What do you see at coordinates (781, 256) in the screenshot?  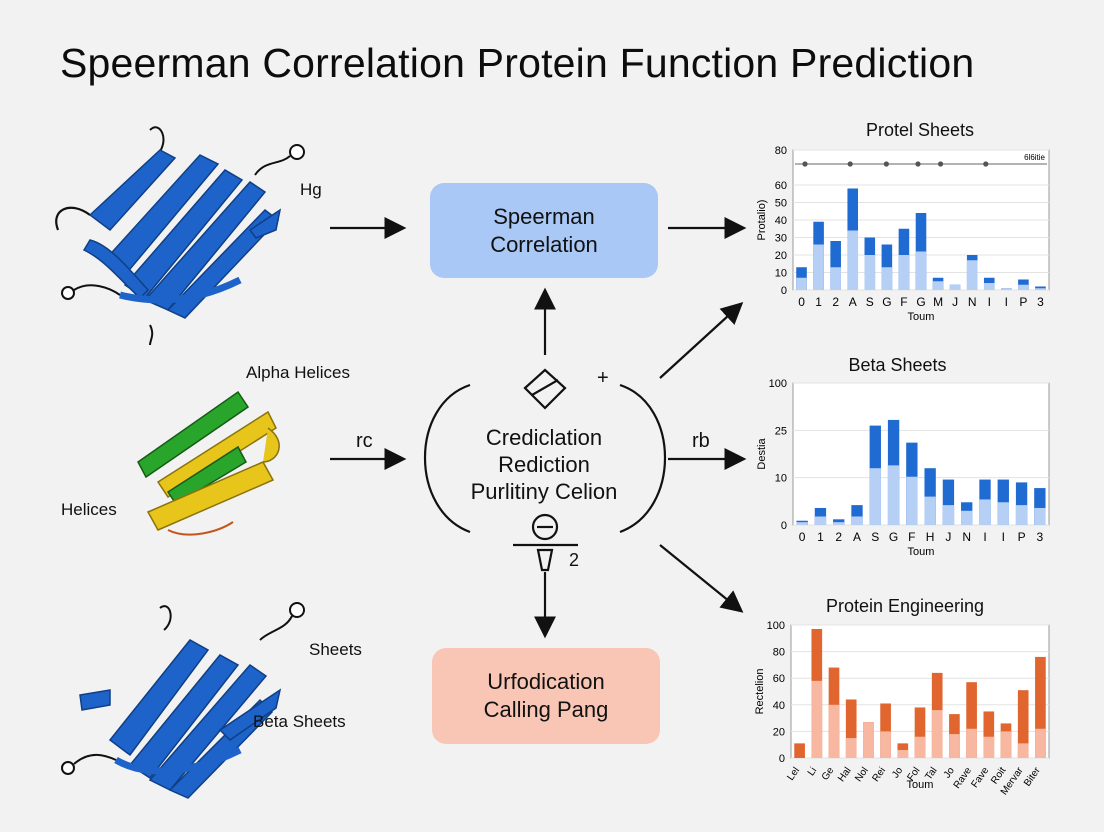 I see `y-tick-label: 20` at bounding box center [781, 256].